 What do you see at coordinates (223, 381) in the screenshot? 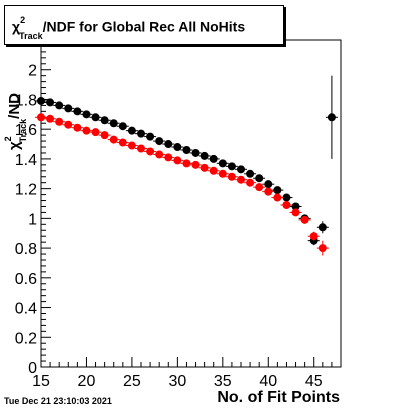
I see `x-tick-label: 35` at bounding box center [223, 381].